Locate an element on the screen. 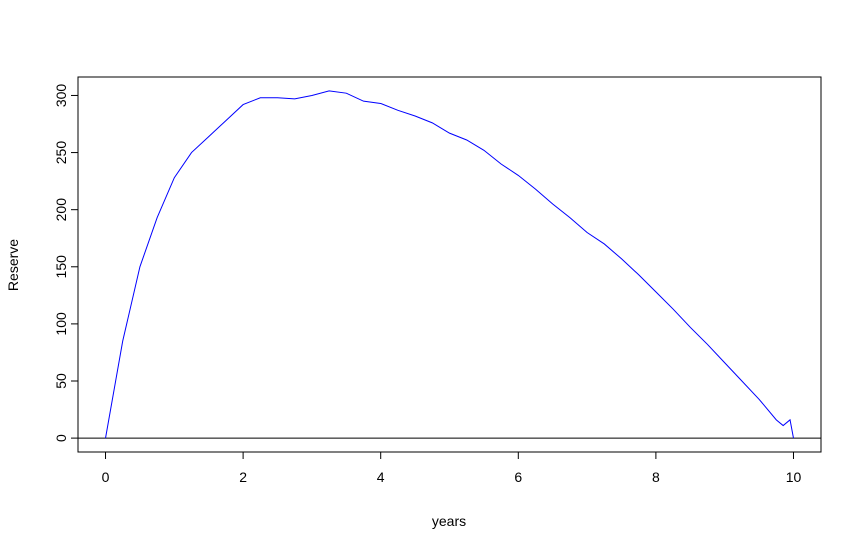  y-tick-label: 250 is located at coordinates (61, 153).